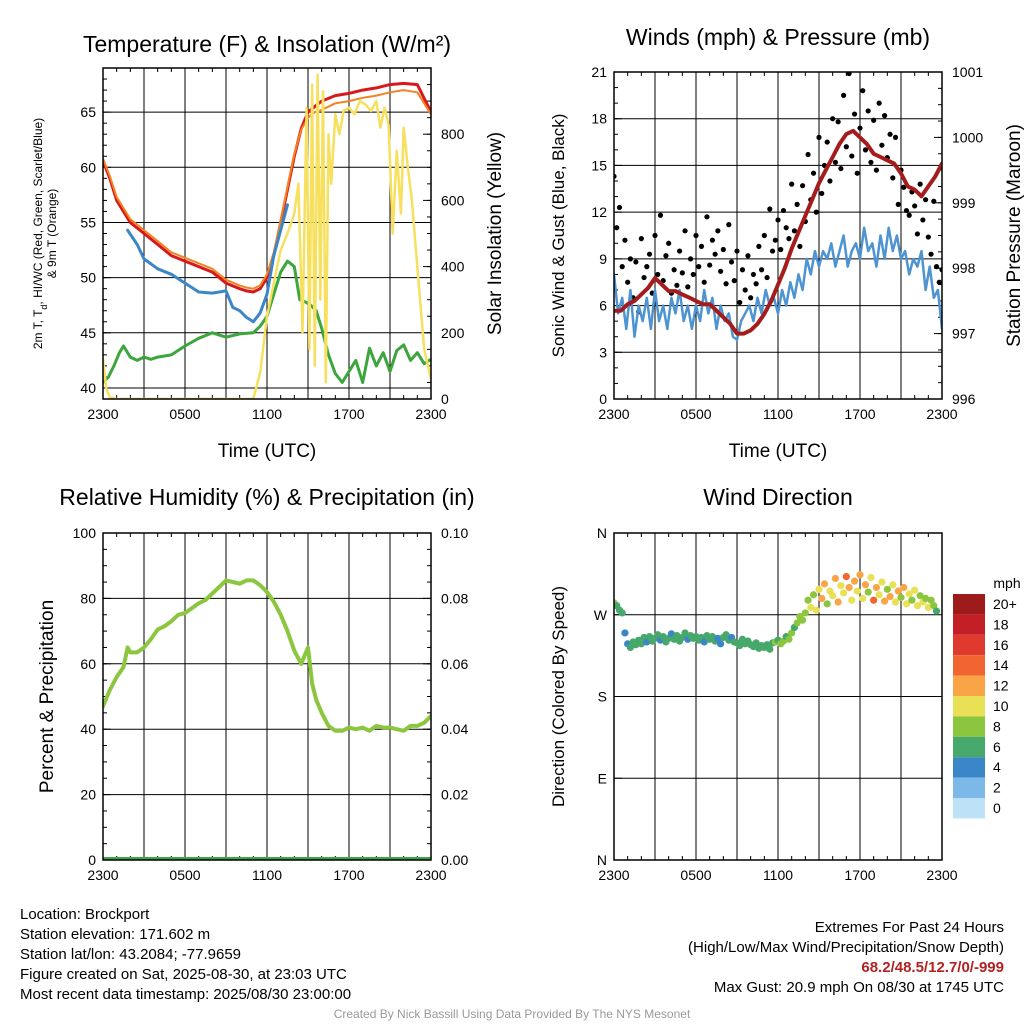  I want to click on y-axis-label: Sonic Wind & Gust (Blue, Black), so click(558, 236).